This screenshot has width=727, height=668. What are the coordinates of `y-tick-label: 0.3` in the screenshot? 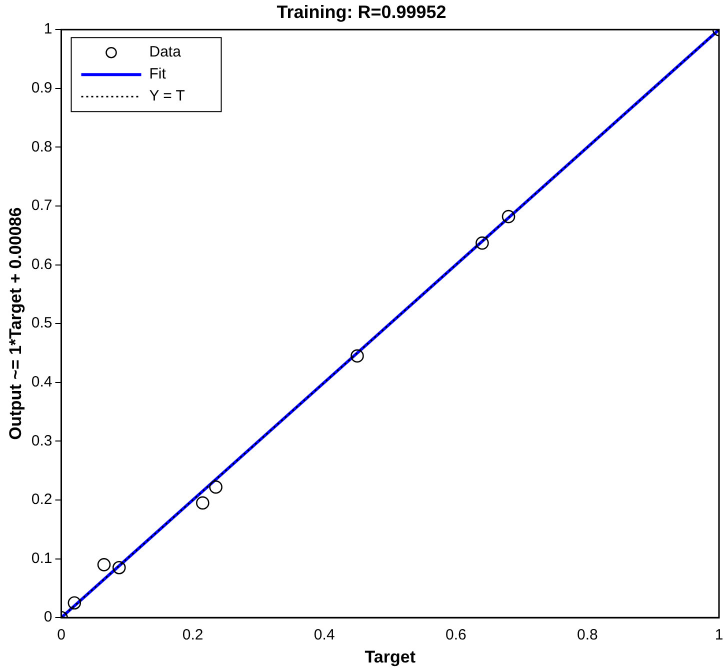 It's located at (41, 441).